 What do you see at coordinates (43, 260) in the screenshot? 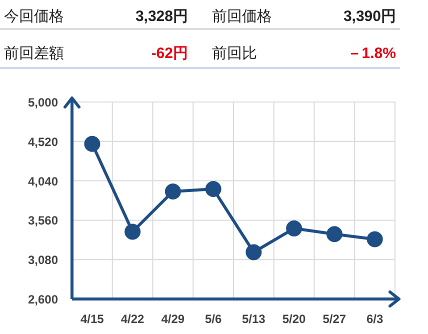
I see `y-tick-label: 3,080` at bounding box center [43, 260].